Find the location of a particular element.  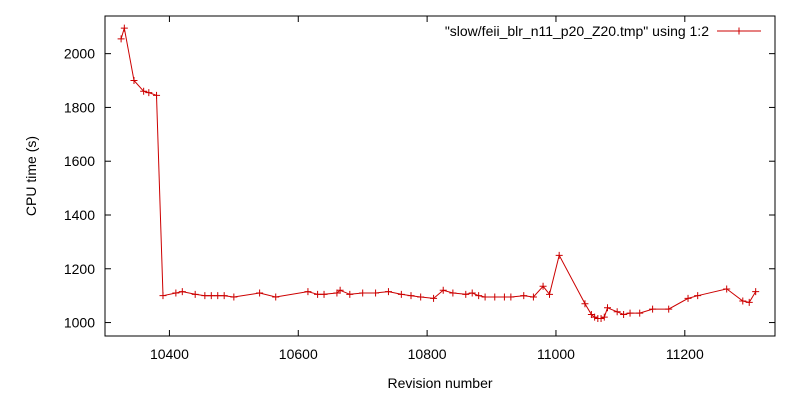

y-tick-label: 1800 is located at coordinates (79, 107).